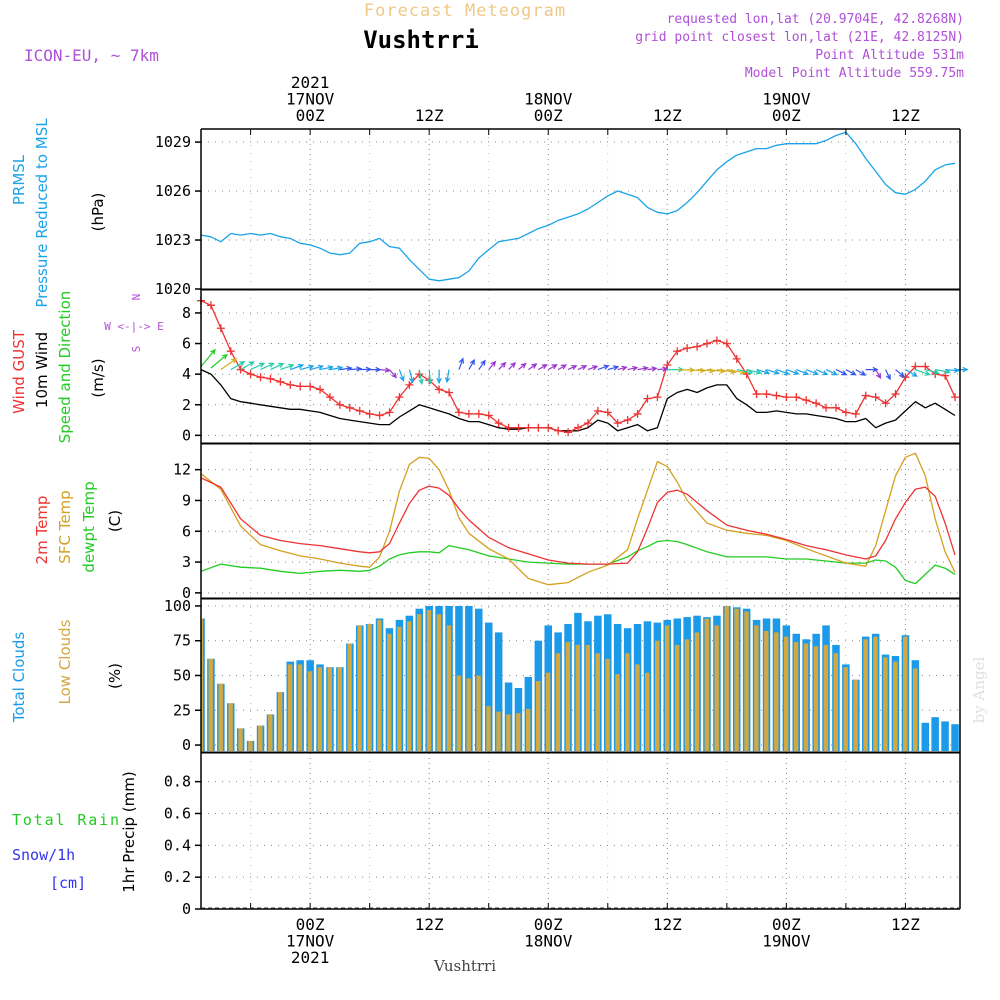 The width and height of the screenshot is (1000, 1000). What do you see at coordinates (182, 641) in the screenshot?
I see `y-tick-label: 75` at bounding box center [182, 641].